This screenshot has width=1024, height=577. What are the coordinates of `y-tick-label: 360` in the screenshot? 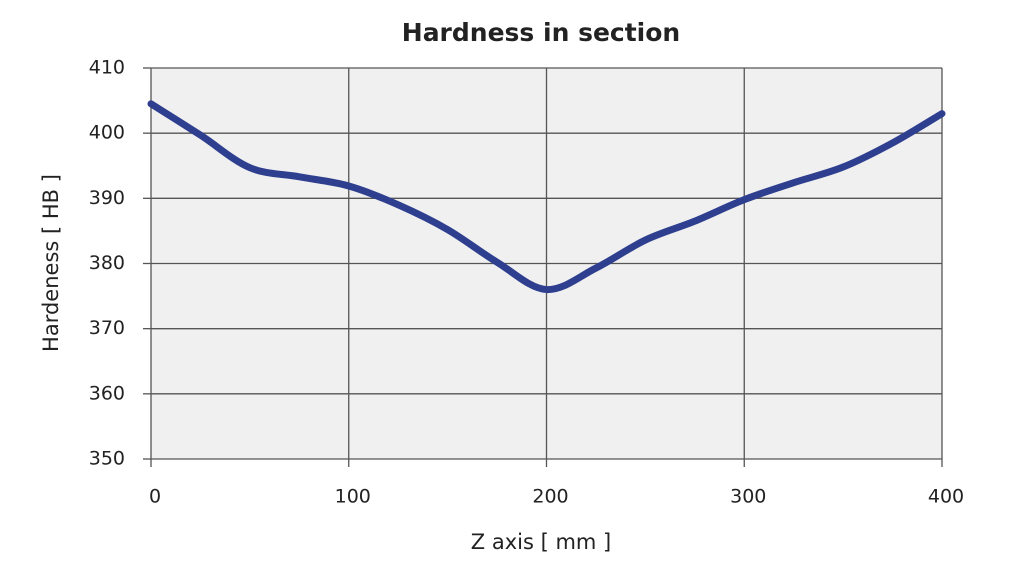 It's located at (107, 393).